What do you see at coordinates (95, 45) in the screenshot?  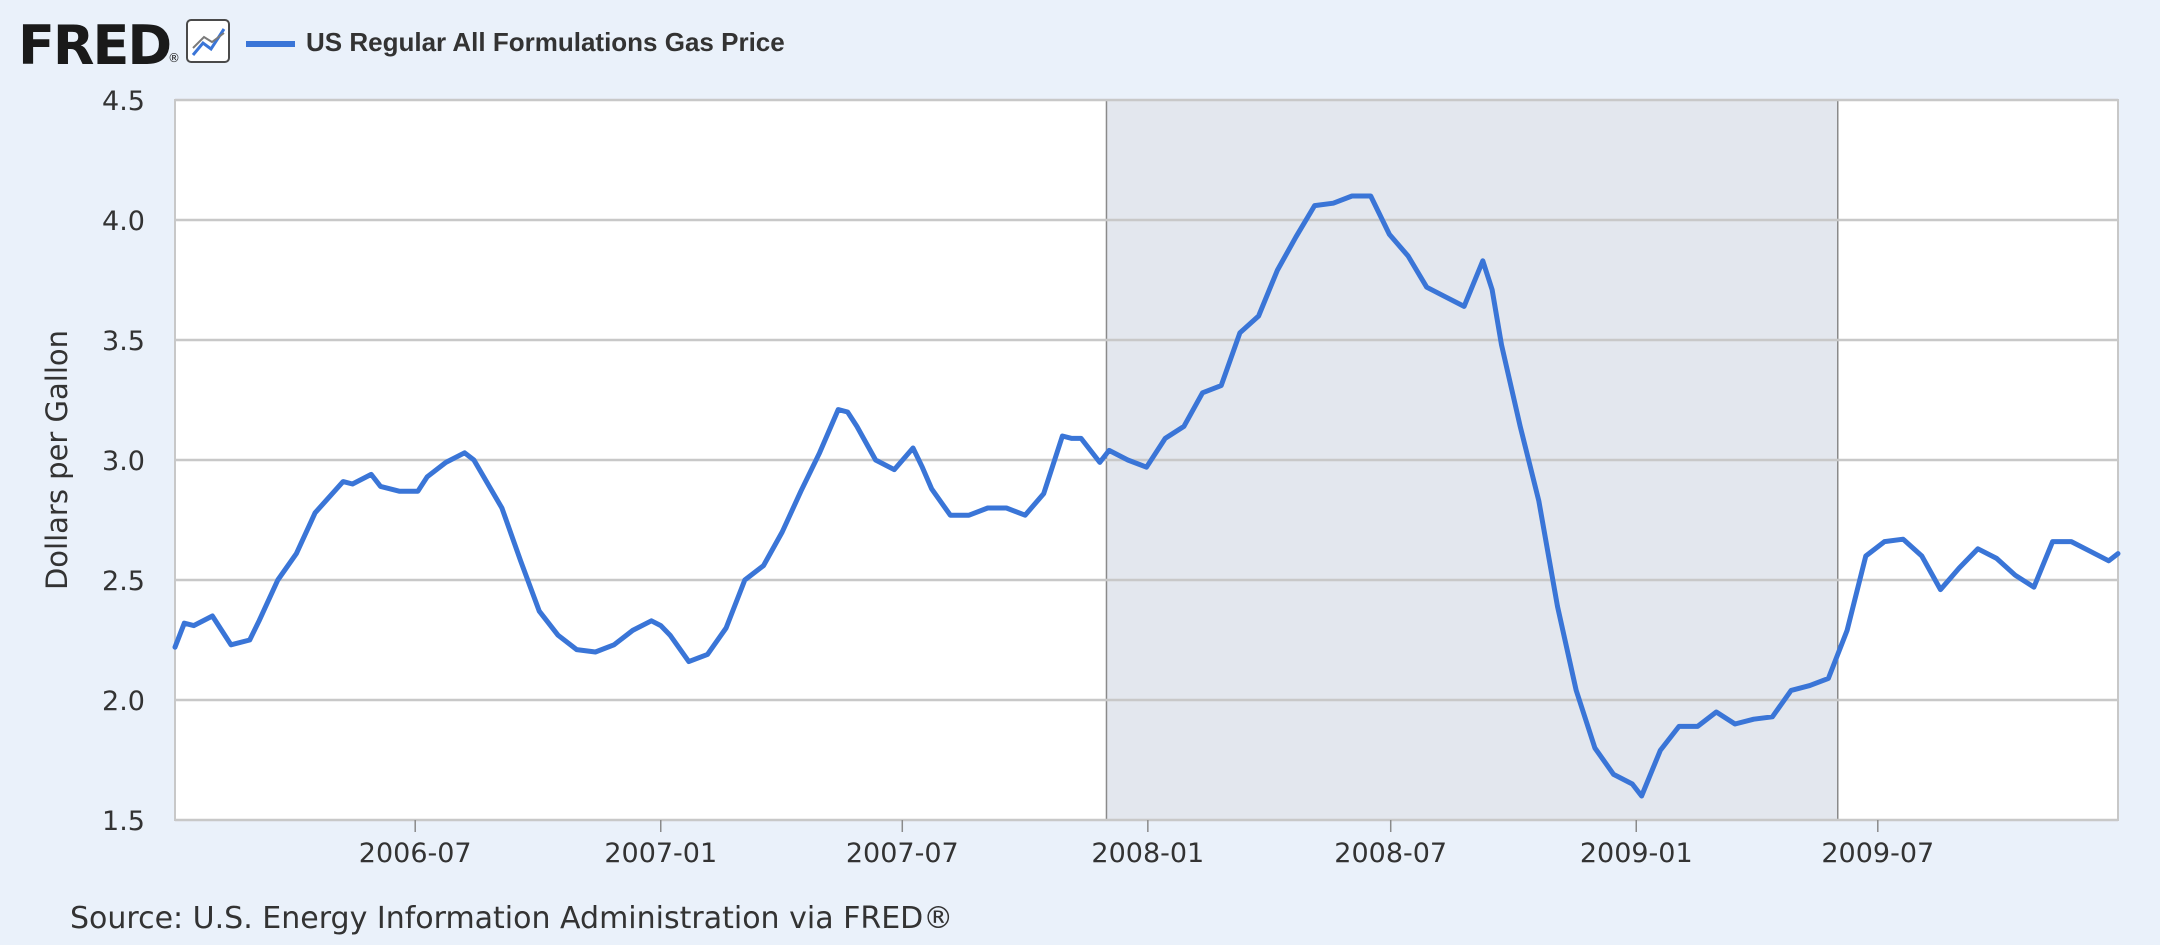 I see `fred-logo: FRED` at bounding box center [95, 45].